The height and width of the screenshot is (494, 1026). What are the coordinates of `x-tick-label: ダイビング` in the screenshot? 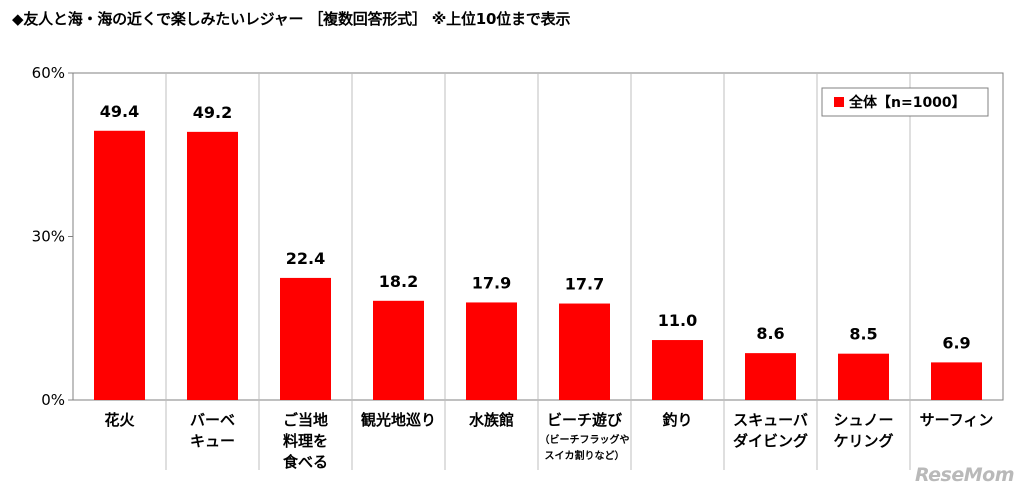 It's located at (770, 441).